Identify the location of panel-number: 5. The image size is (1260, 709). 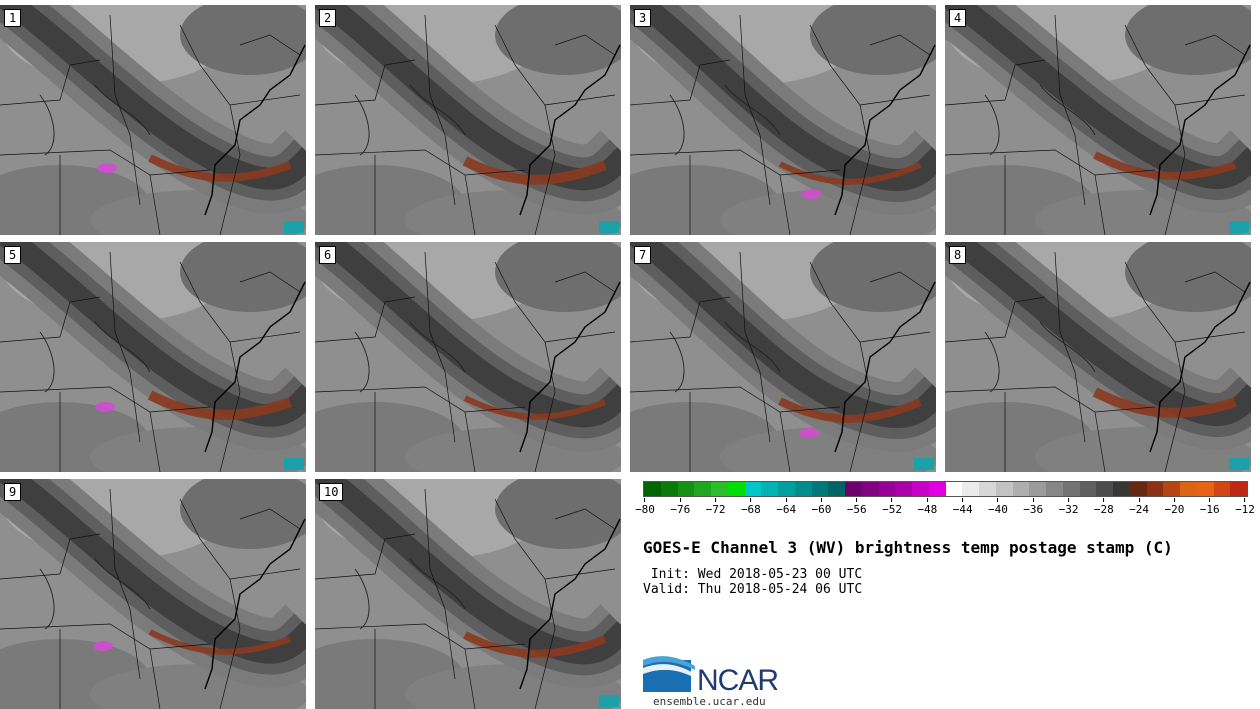
(13, 255).